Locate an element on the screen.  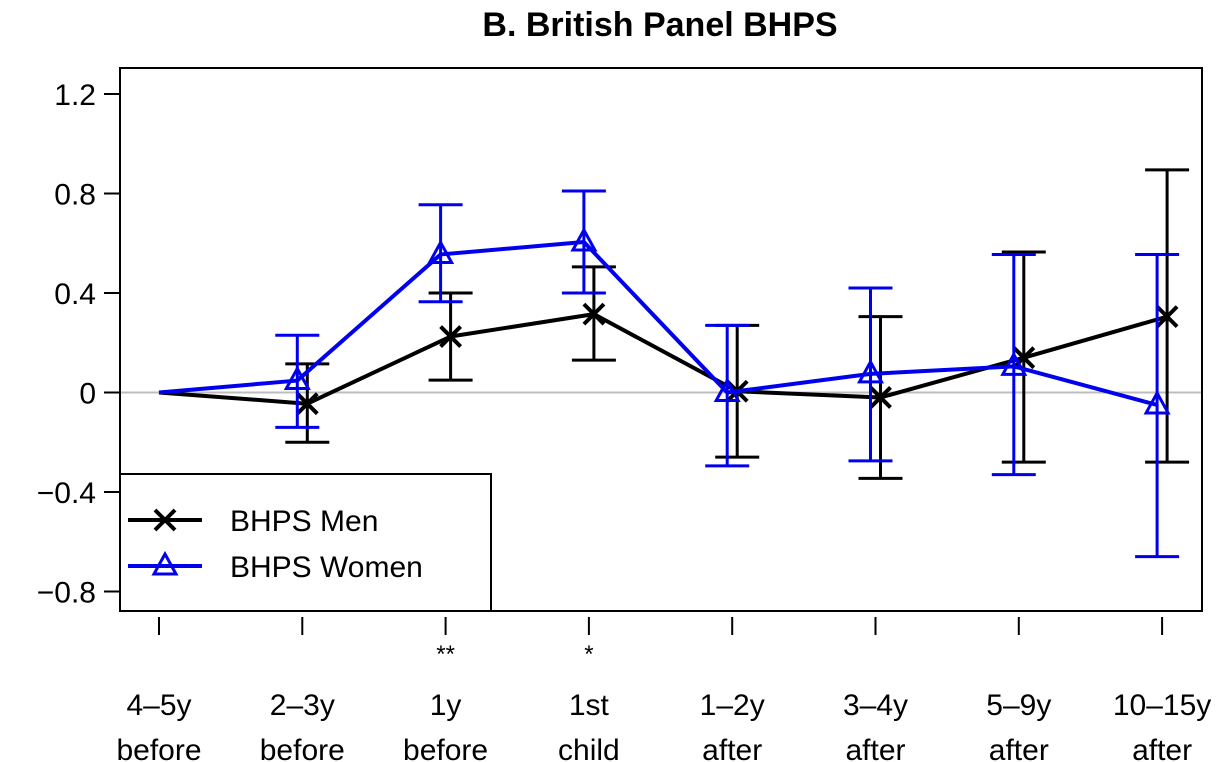
legend-triangle-marker is located at coordinates (165, 563).